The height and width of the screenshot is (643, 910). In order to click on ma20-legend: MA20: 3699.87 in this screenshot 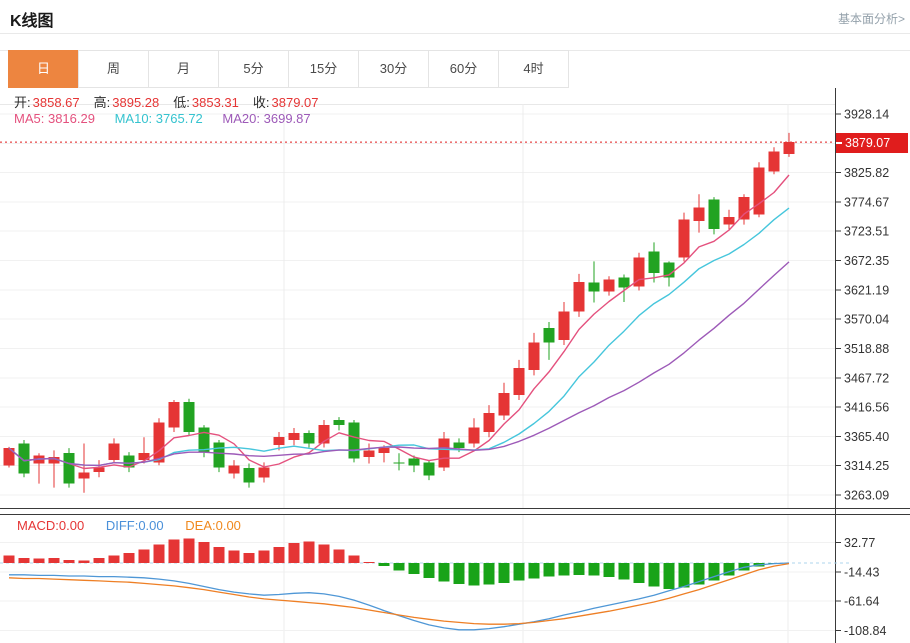, I will do `click(266, 118)`.